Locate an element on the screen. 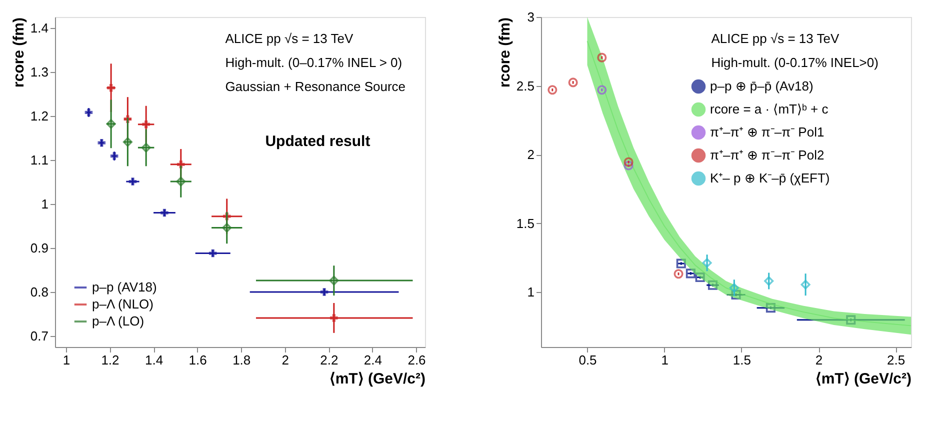 The height and width of the screenshot is (433, 932). y-tick-label: 1.2 is located at coordinates (39, 116).